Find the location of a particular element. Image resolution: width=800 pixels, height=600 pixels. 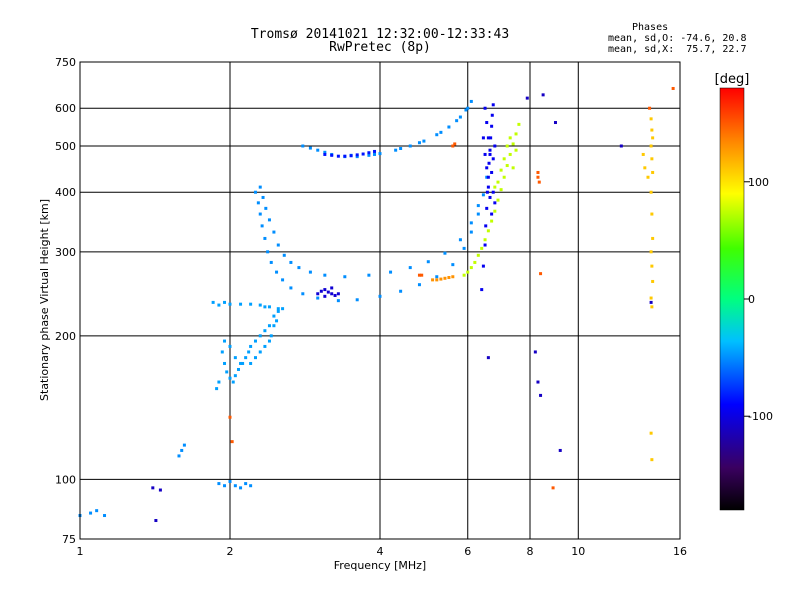

x-tick-label: 4 is located at coordinates (380, 551).